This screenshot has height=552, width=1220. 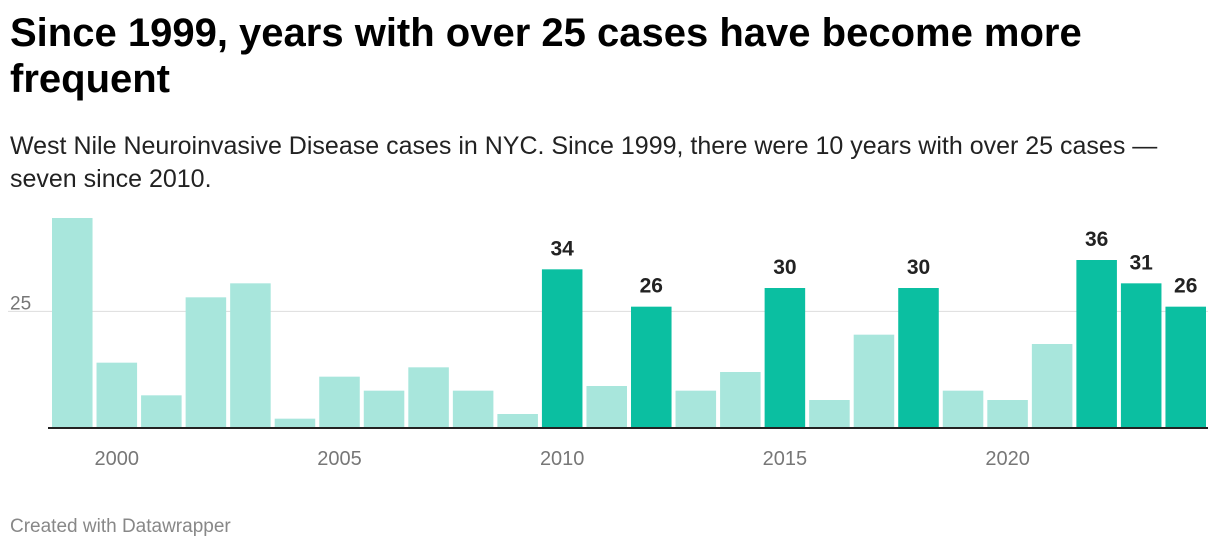 I want to click on x-tick-label-2000: 2000, so click(x=117, y=459).